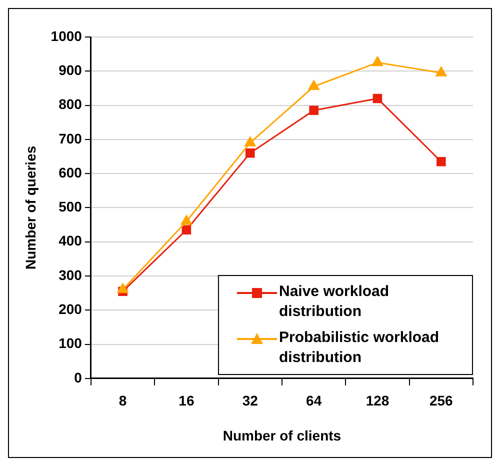 The width and height of the screenshot is (500, 466). What do you see at coordinates (70, 274) in the screenshot?
I see `y-tick-label: 300` at bounding box center [70, 274].